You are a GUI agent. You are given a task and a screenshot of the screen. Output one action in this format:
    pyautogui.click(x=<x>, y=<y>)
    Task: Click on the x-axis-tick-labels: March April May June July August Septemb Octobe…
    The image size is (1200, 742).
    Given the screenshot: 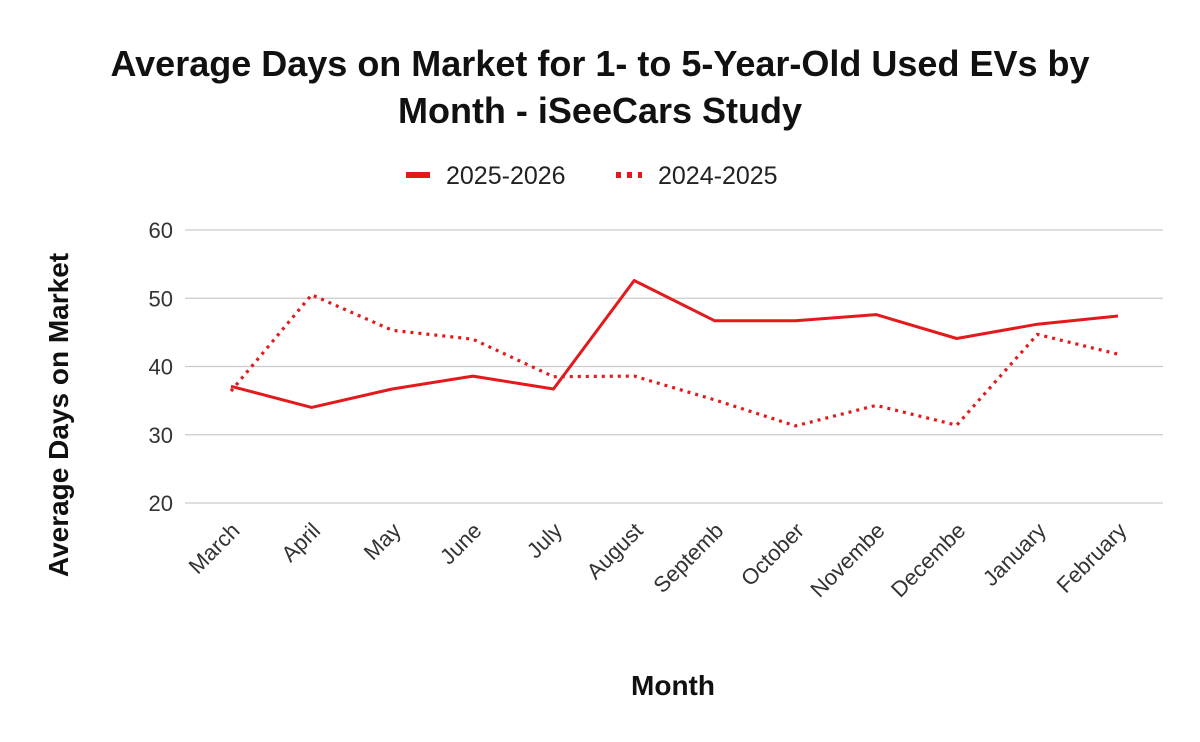 What is the action you would take?
    pyautogui.click(x=658, y=560)
    